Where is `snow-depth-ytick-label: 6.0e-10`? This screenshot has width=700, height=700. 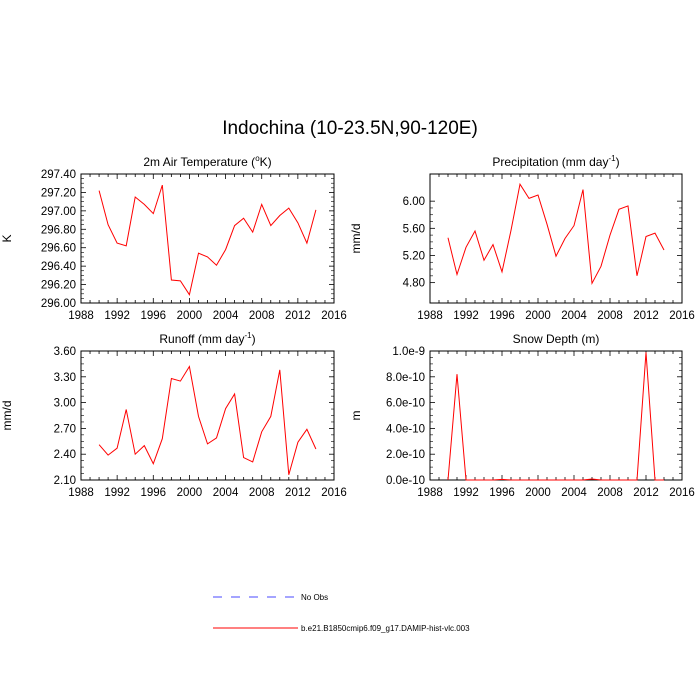 snow-depth-ytick-label: 6.0e-10 is located at coordinates (405, 404).